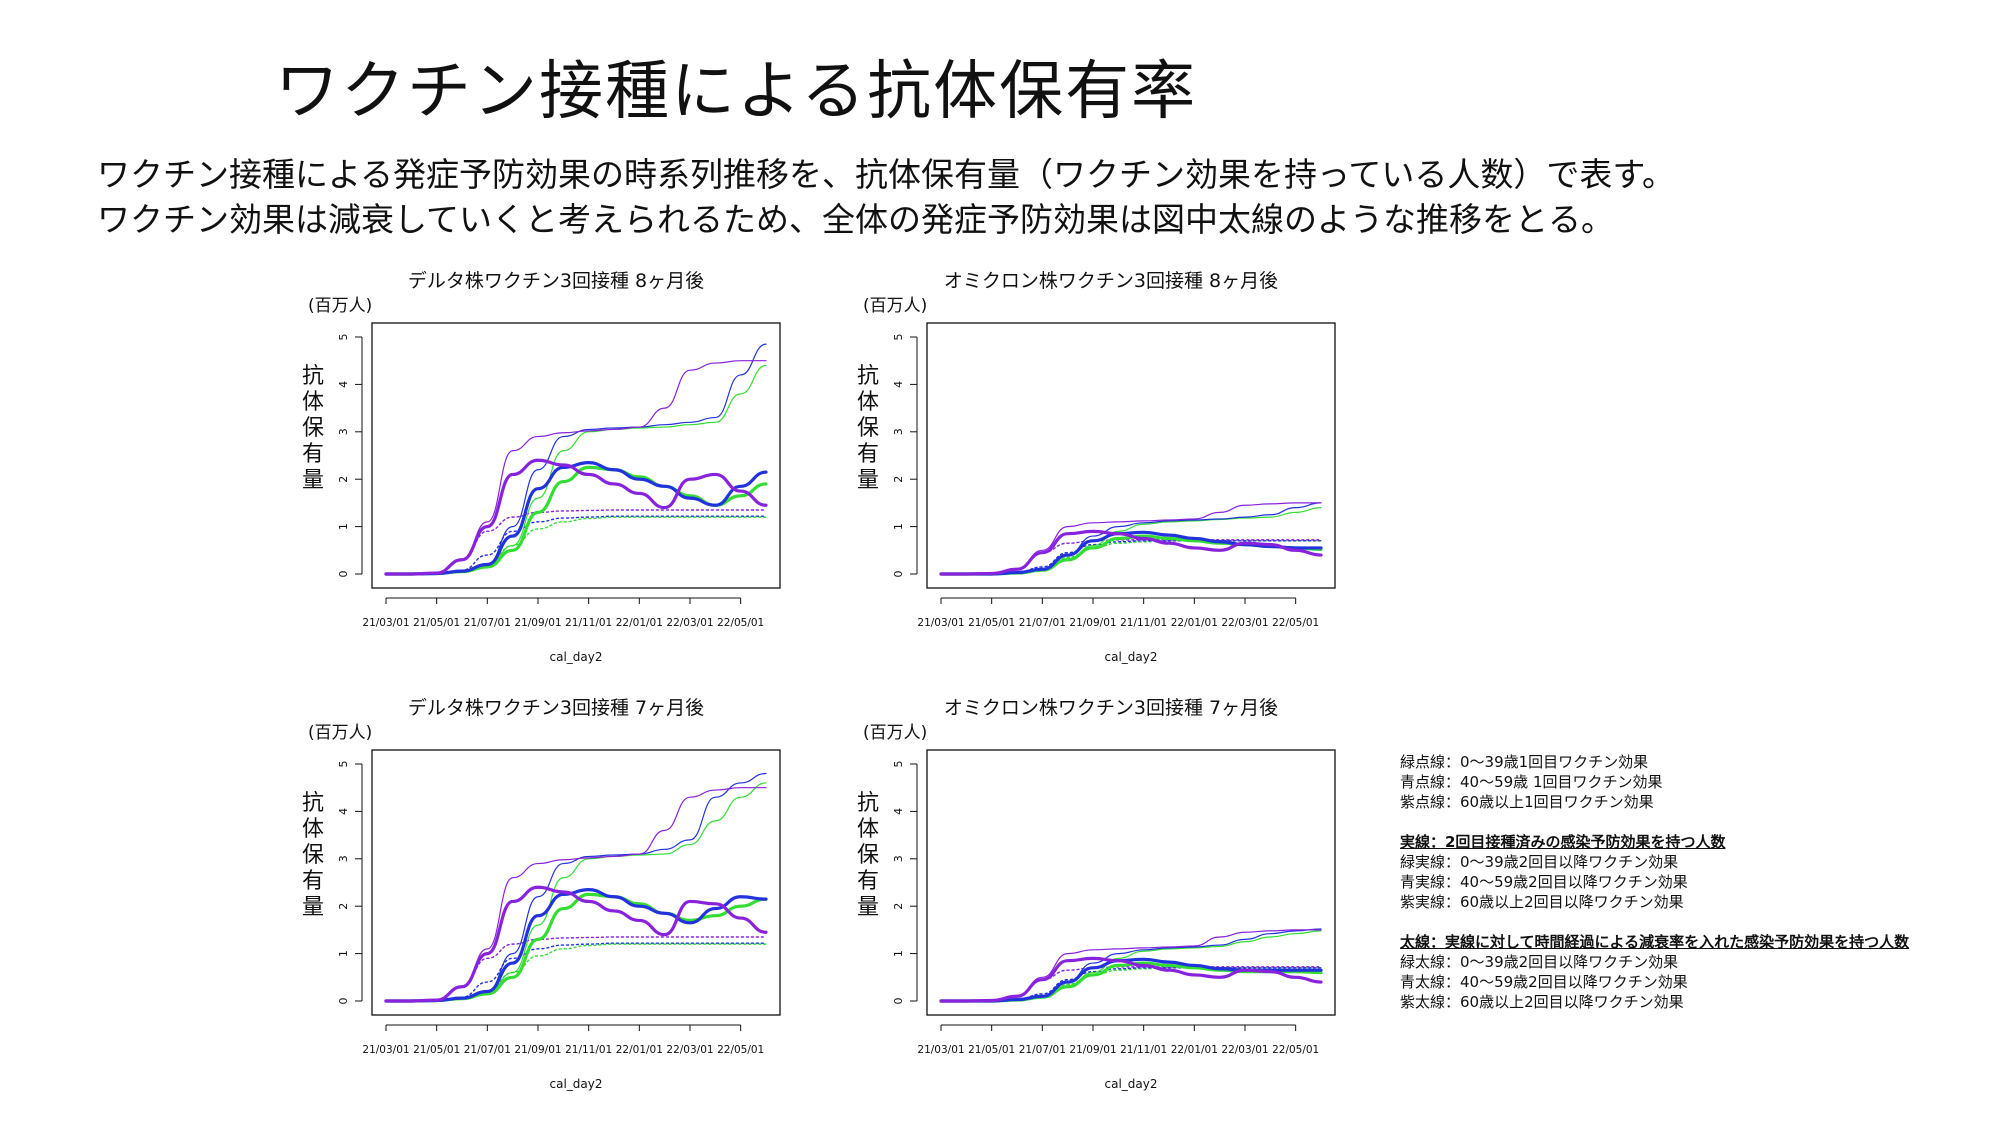  I want to click on legend-thick-blue: 青太線：40～59歳2回目以降ワクチン効果, so click(1544, 982).